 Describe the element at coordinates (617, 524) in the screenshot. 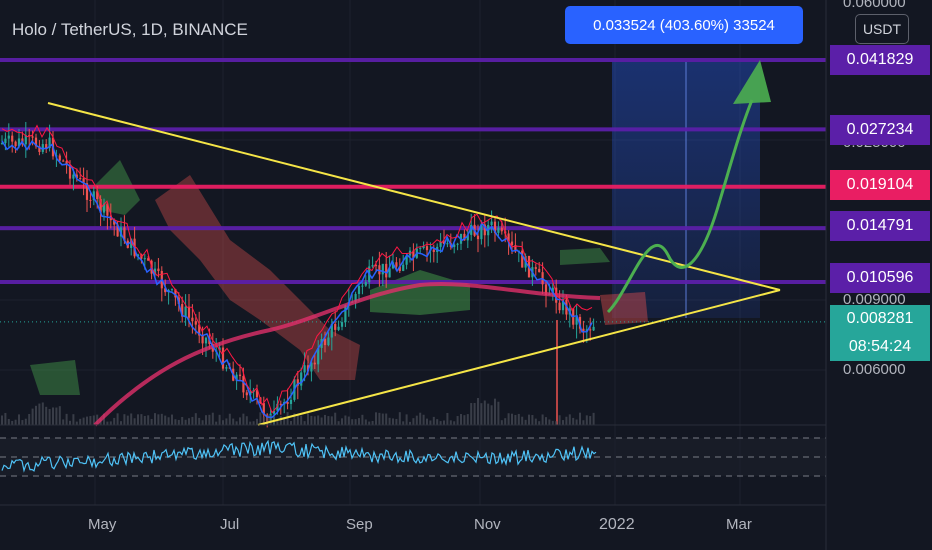

I see `time-tick: 2022` at that location.